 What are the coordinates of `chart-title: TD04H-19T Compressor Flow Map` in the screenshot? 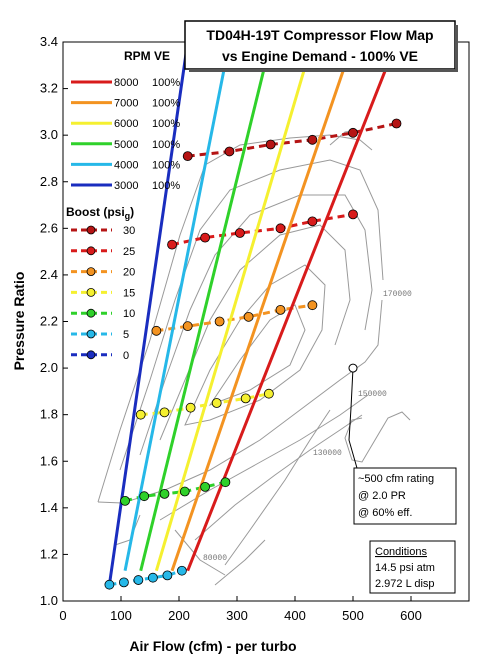 It's located at (319, 35).